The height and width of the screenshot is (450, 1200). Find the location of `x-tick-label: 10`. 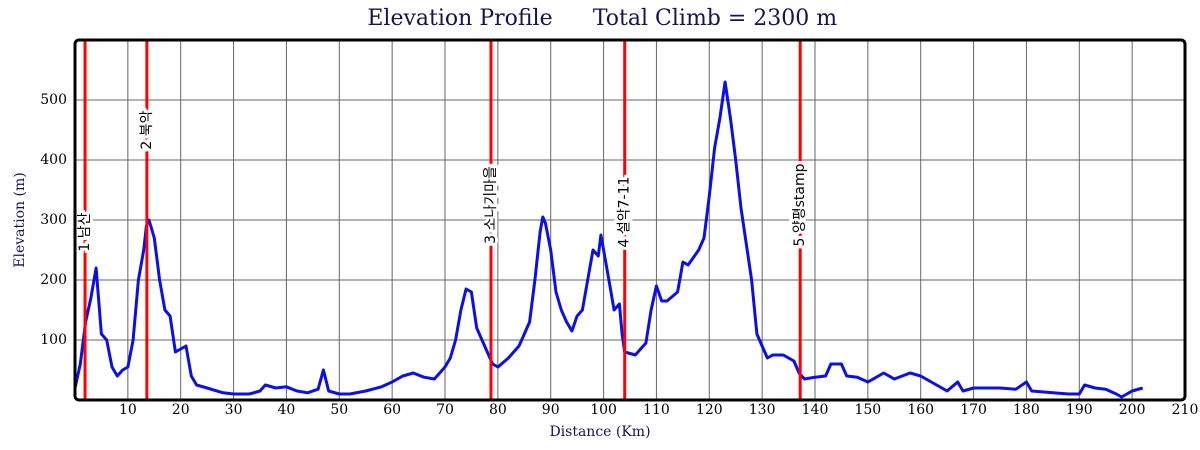

x-tick-label: 10 is located at coordinates (128, 410).